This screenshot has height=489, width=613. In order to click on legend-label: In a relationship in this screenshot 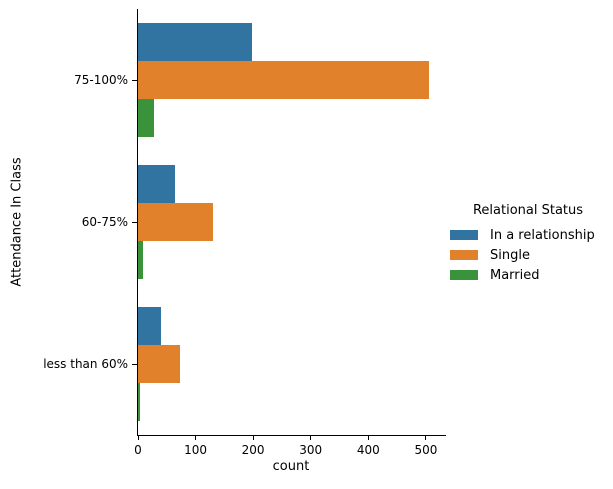, I will do `click(542, 235)`.